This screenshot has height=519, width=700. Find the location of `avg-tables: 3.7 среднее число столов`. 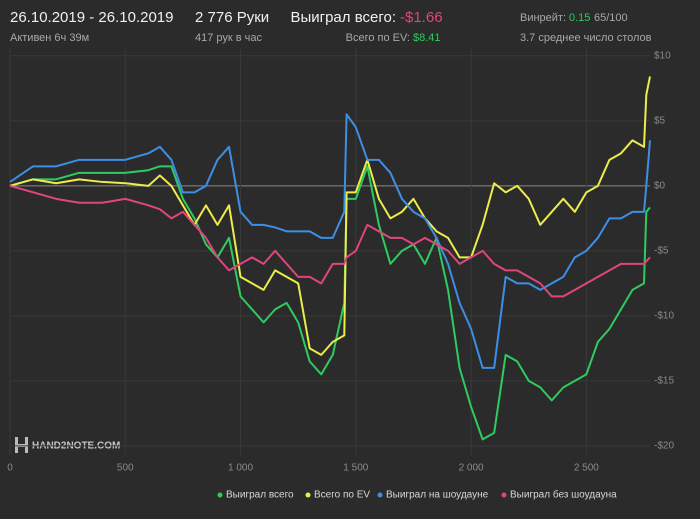

avg-tables: 3.7 среднее число столов is located at coordinates (586, 38).